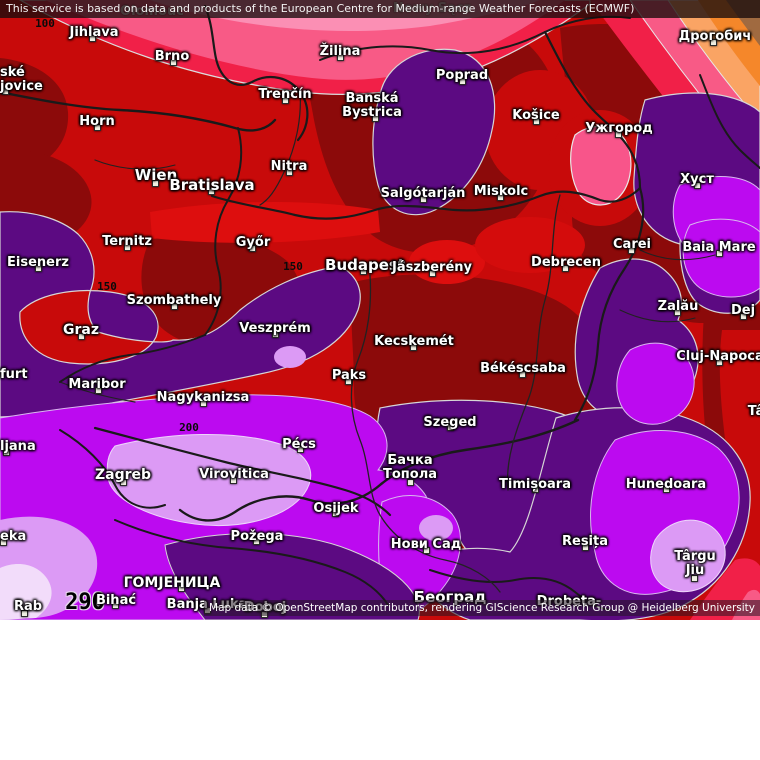  I want to click on city-label-jaszbereny: Jászberény, so click(432, 267).